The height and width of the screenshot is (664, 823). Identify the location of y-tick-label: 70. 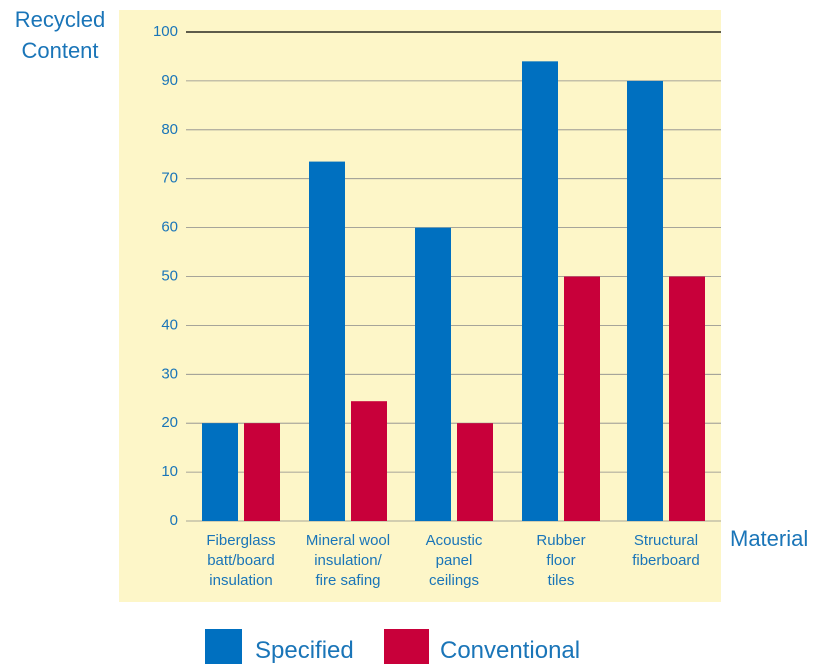
(169, 178).